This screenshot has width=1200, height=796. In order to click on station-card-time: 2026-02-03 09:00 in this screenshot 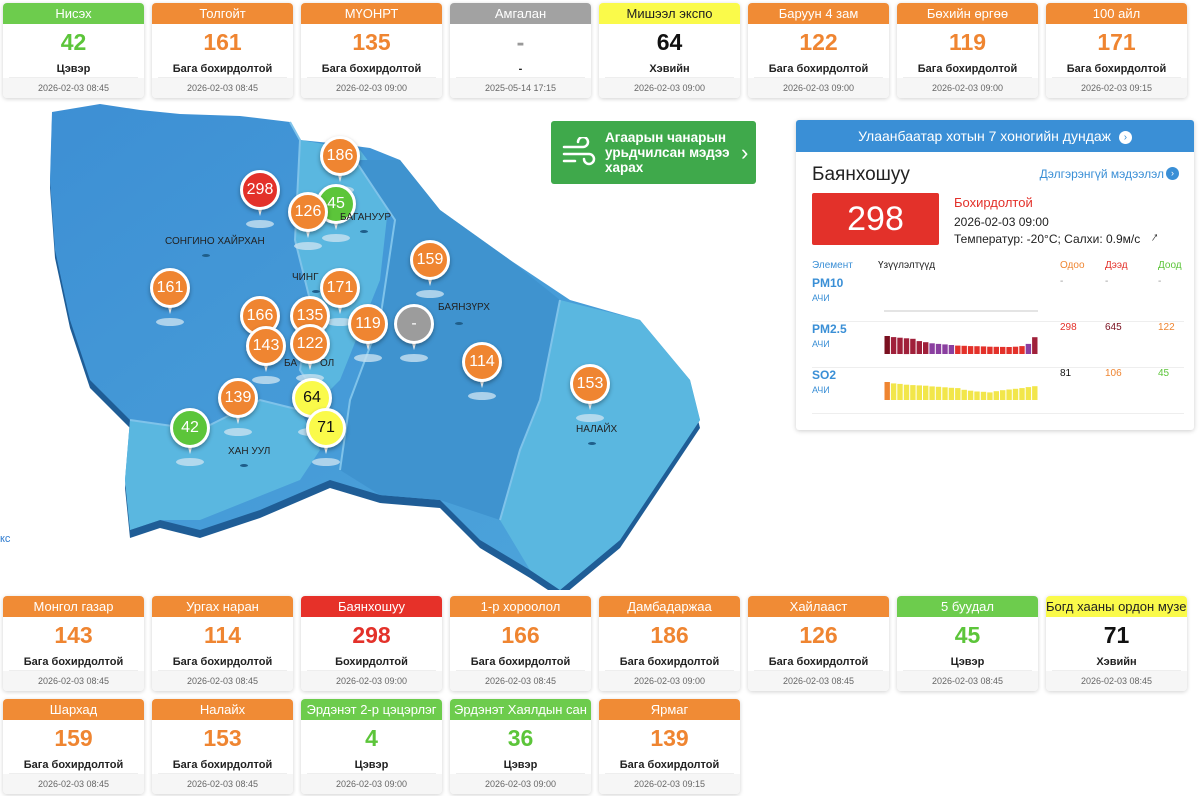, I will do `click(371, 681)`.